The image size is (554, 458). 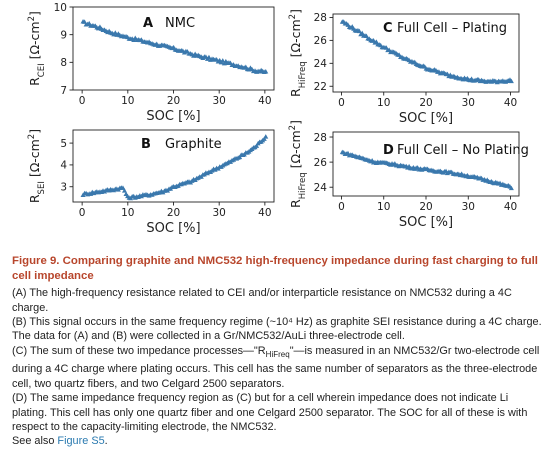 What do you see at coordinates (63, 188) in the screenshot?
I see `y-tick-label: 3` at bounding box center [63, 188].